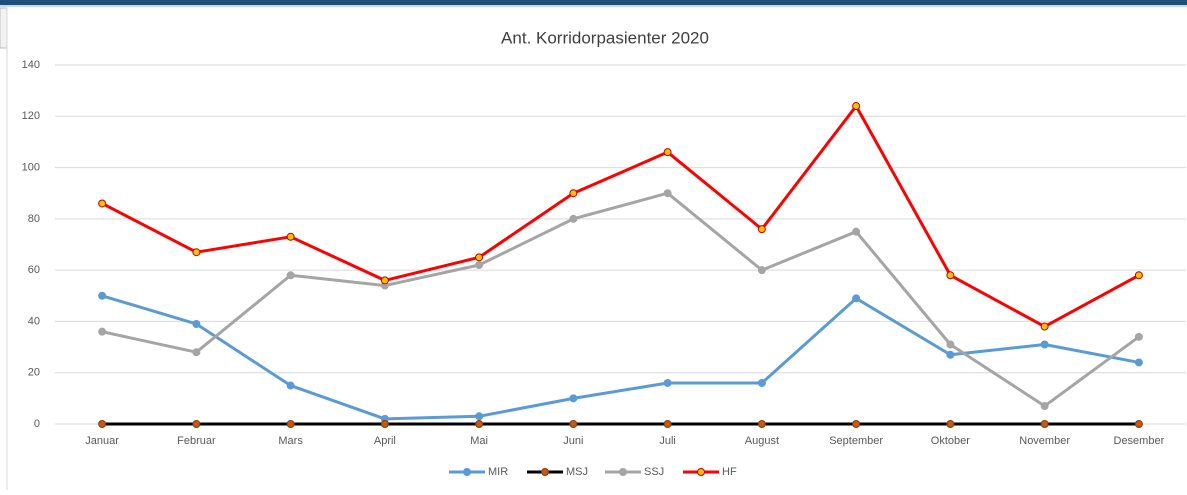 This screenshot has width=1187, height=495. What do you see at coordinates (856, 441) in the screenshot?
I see `x-tick-label: September` at bounding box center [856, 441].